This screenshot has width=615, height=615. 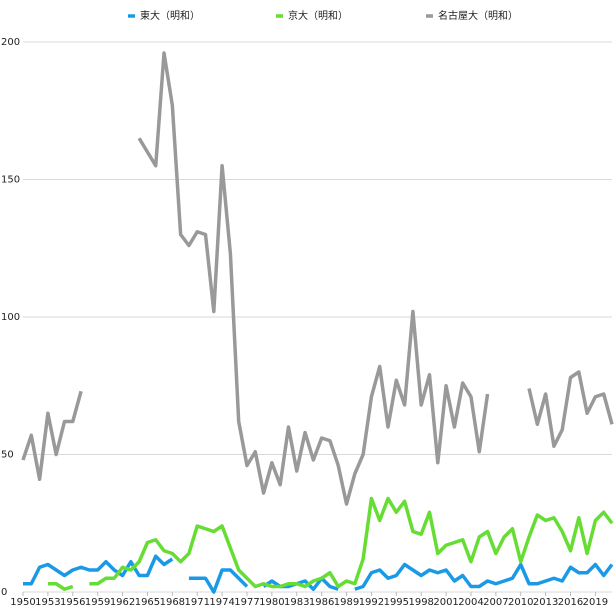 What do you see at coordinates (570, 602) in the screenshot?
I see `x-tick-label: 2016` at bounding box center [570, 602].